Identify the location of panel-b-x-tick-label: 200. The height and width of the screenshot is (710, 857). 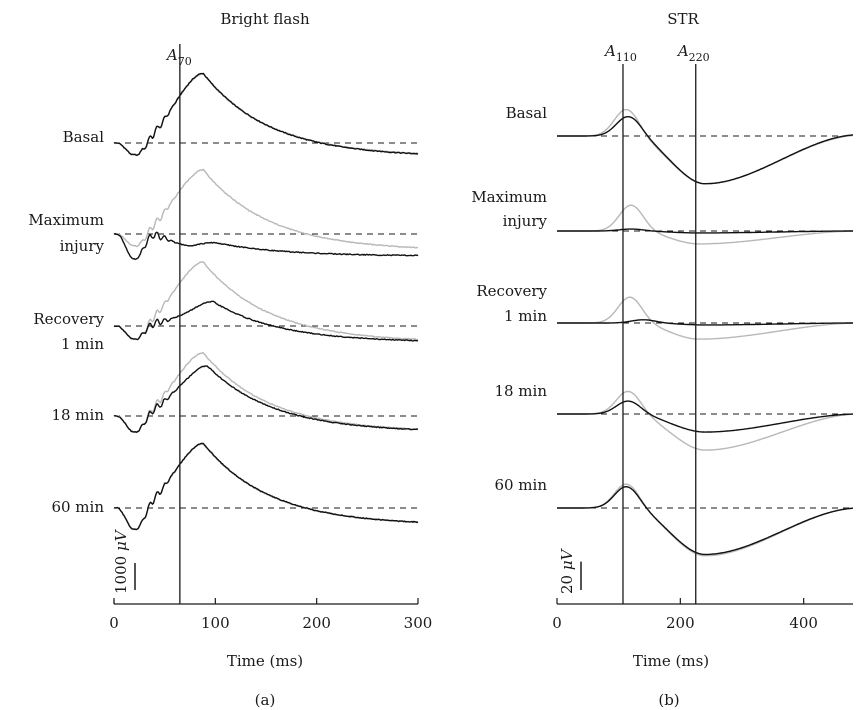
(680, 623).